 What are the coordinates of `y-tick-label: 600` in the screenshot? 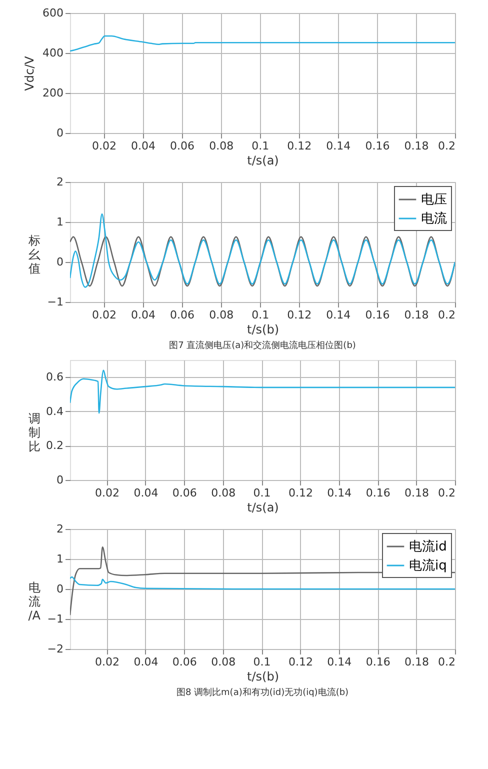 It's located at (53, 13).